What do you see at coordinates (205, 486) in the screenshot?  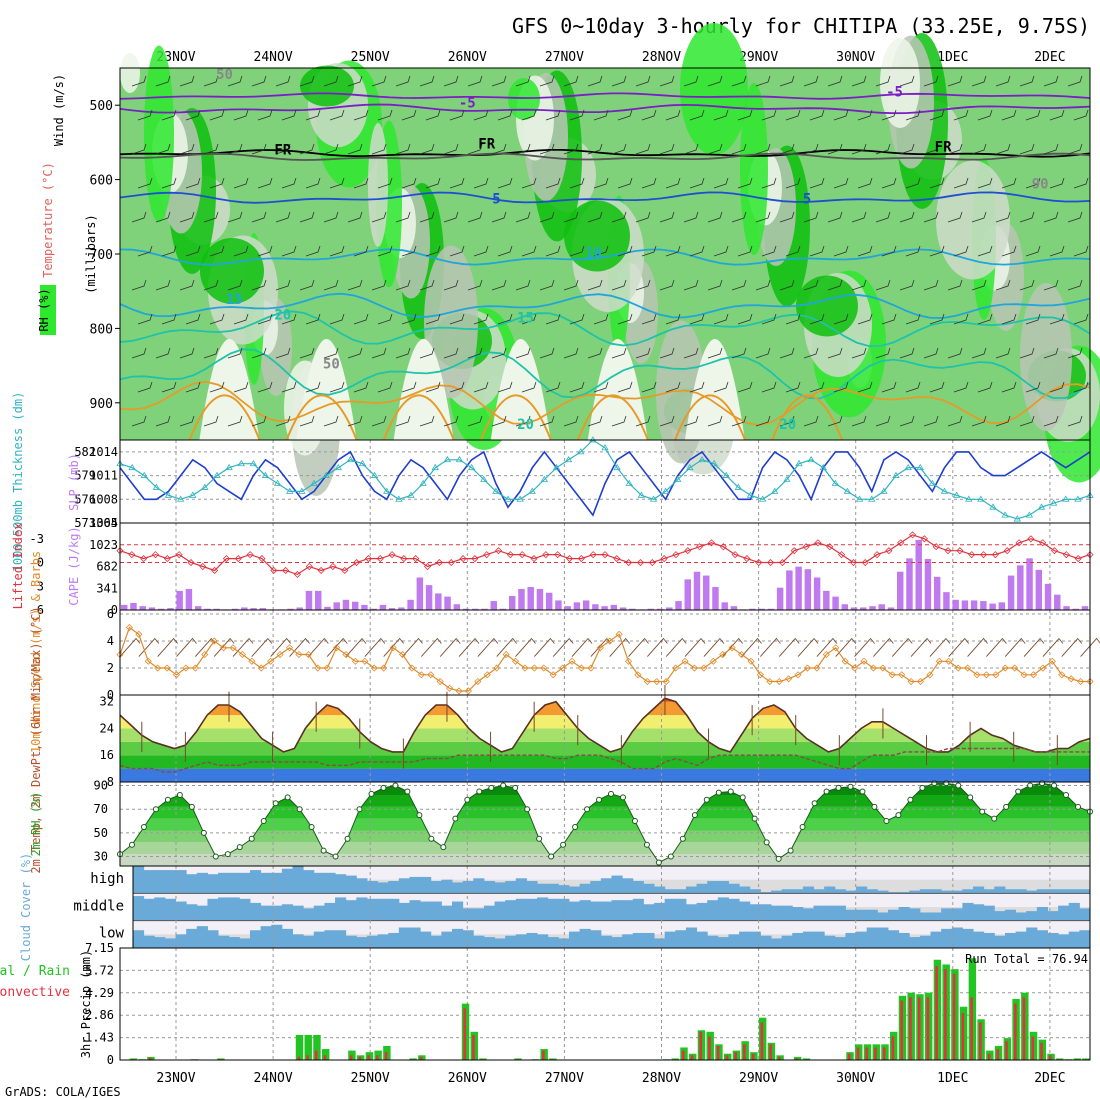 I see `thickness-marker` at bounding box center [205, 486].